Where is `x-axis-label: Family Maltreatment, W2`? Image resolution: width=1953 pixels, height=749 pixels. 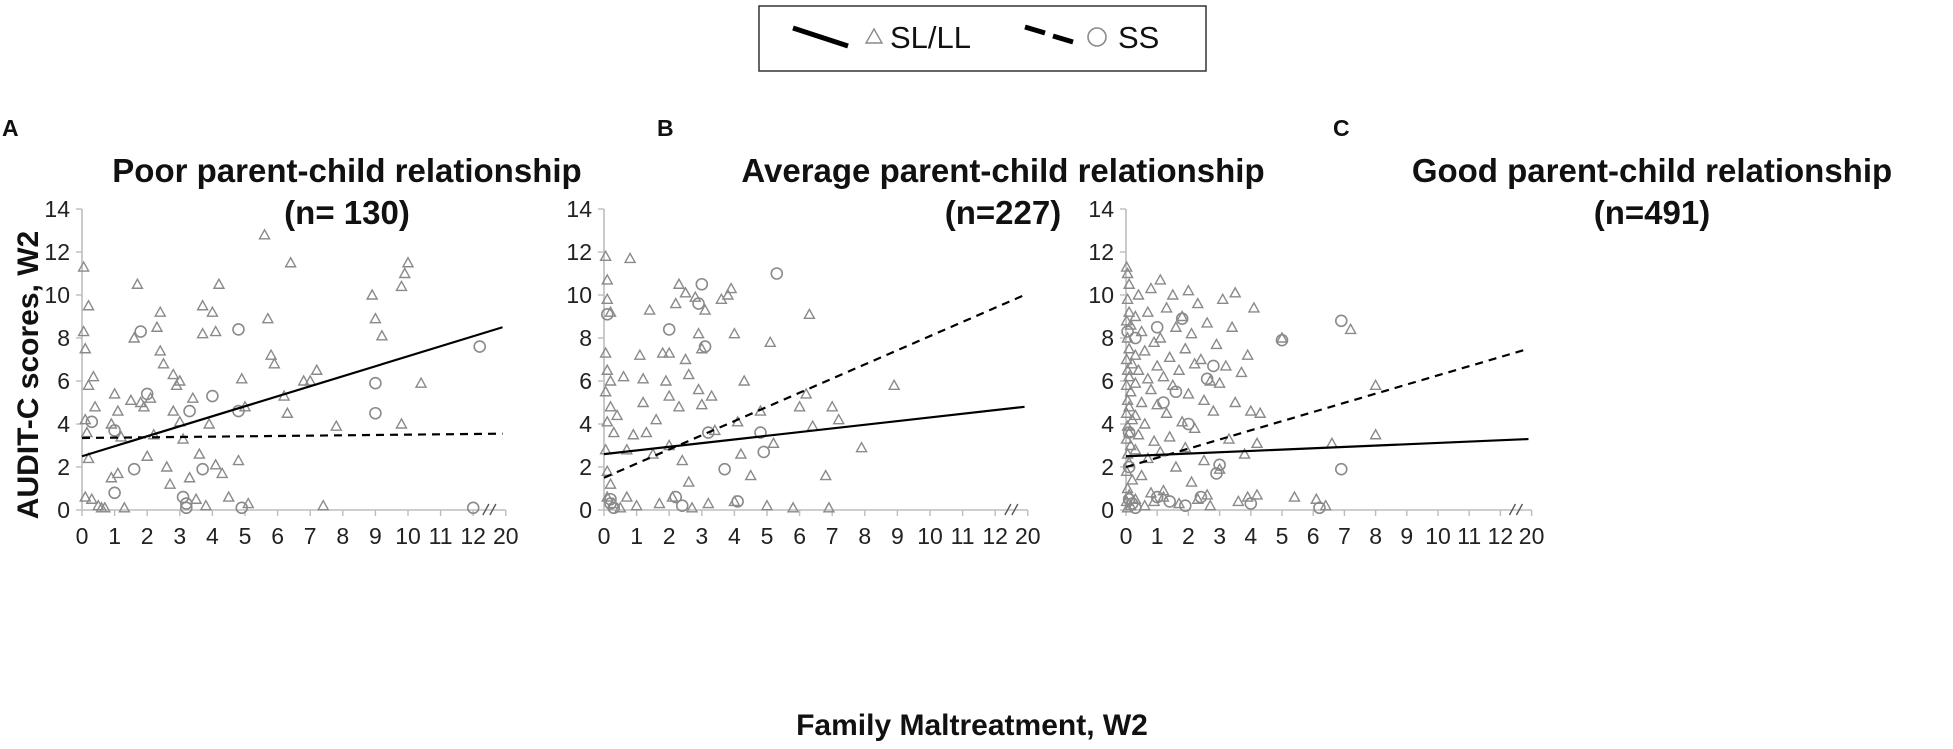 x-axis-label: Family Maltreatment, W2 is located at coordinates (972, 725).